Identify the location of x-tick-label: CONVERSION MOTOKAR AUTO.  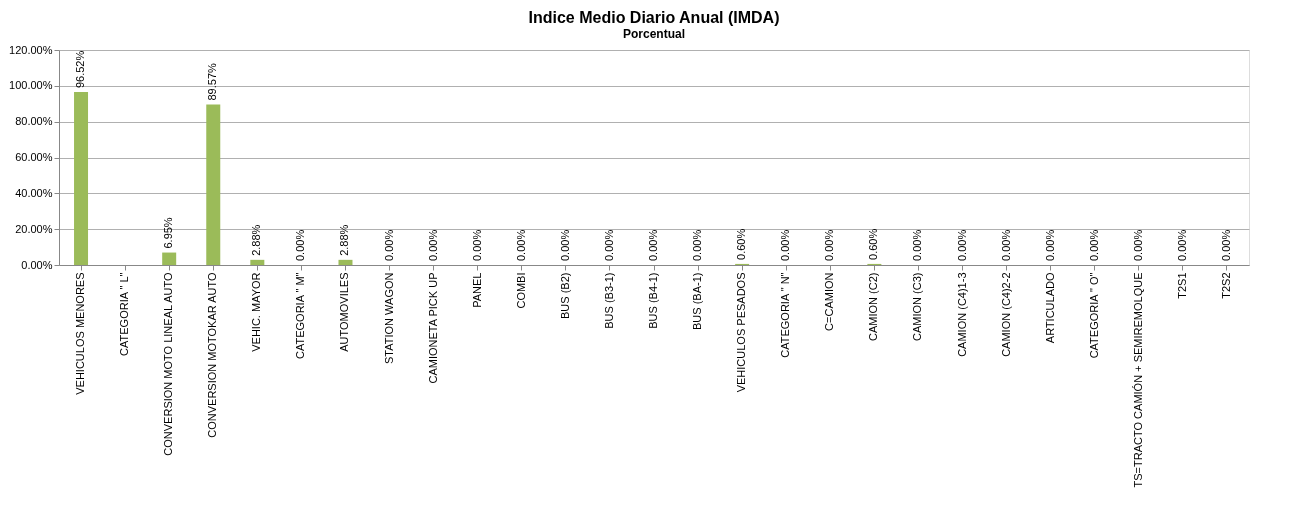
(212, 355).